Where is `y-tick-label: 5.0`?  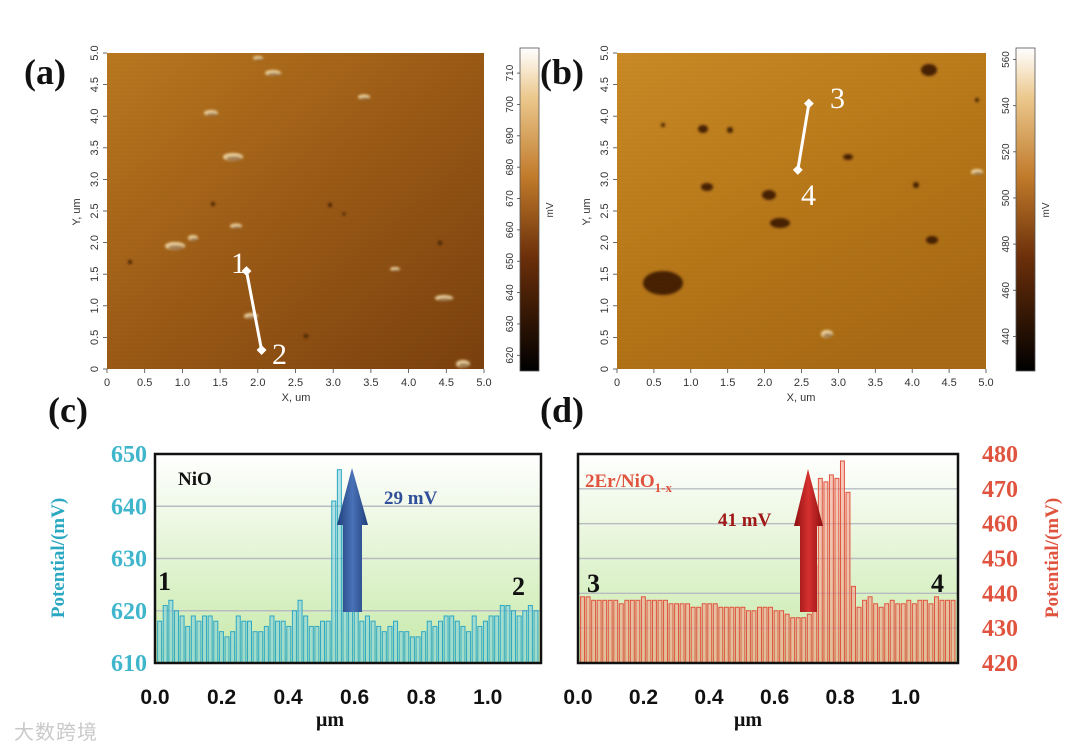 y-tick-label: 5.0 is located at coordinates (605, 52).